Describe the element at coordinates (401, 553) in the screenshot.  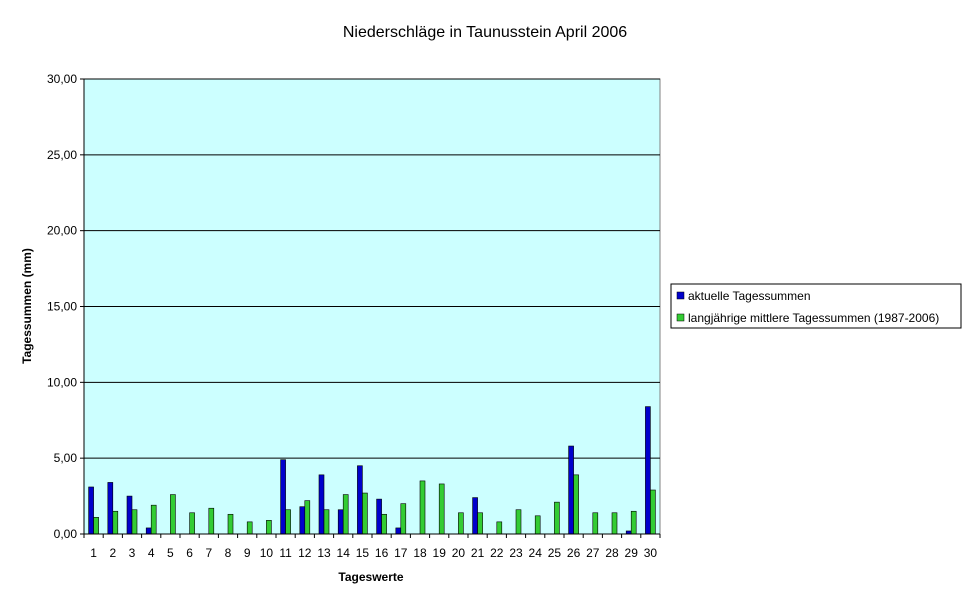
I see `x-tick-label: 17` at that location.